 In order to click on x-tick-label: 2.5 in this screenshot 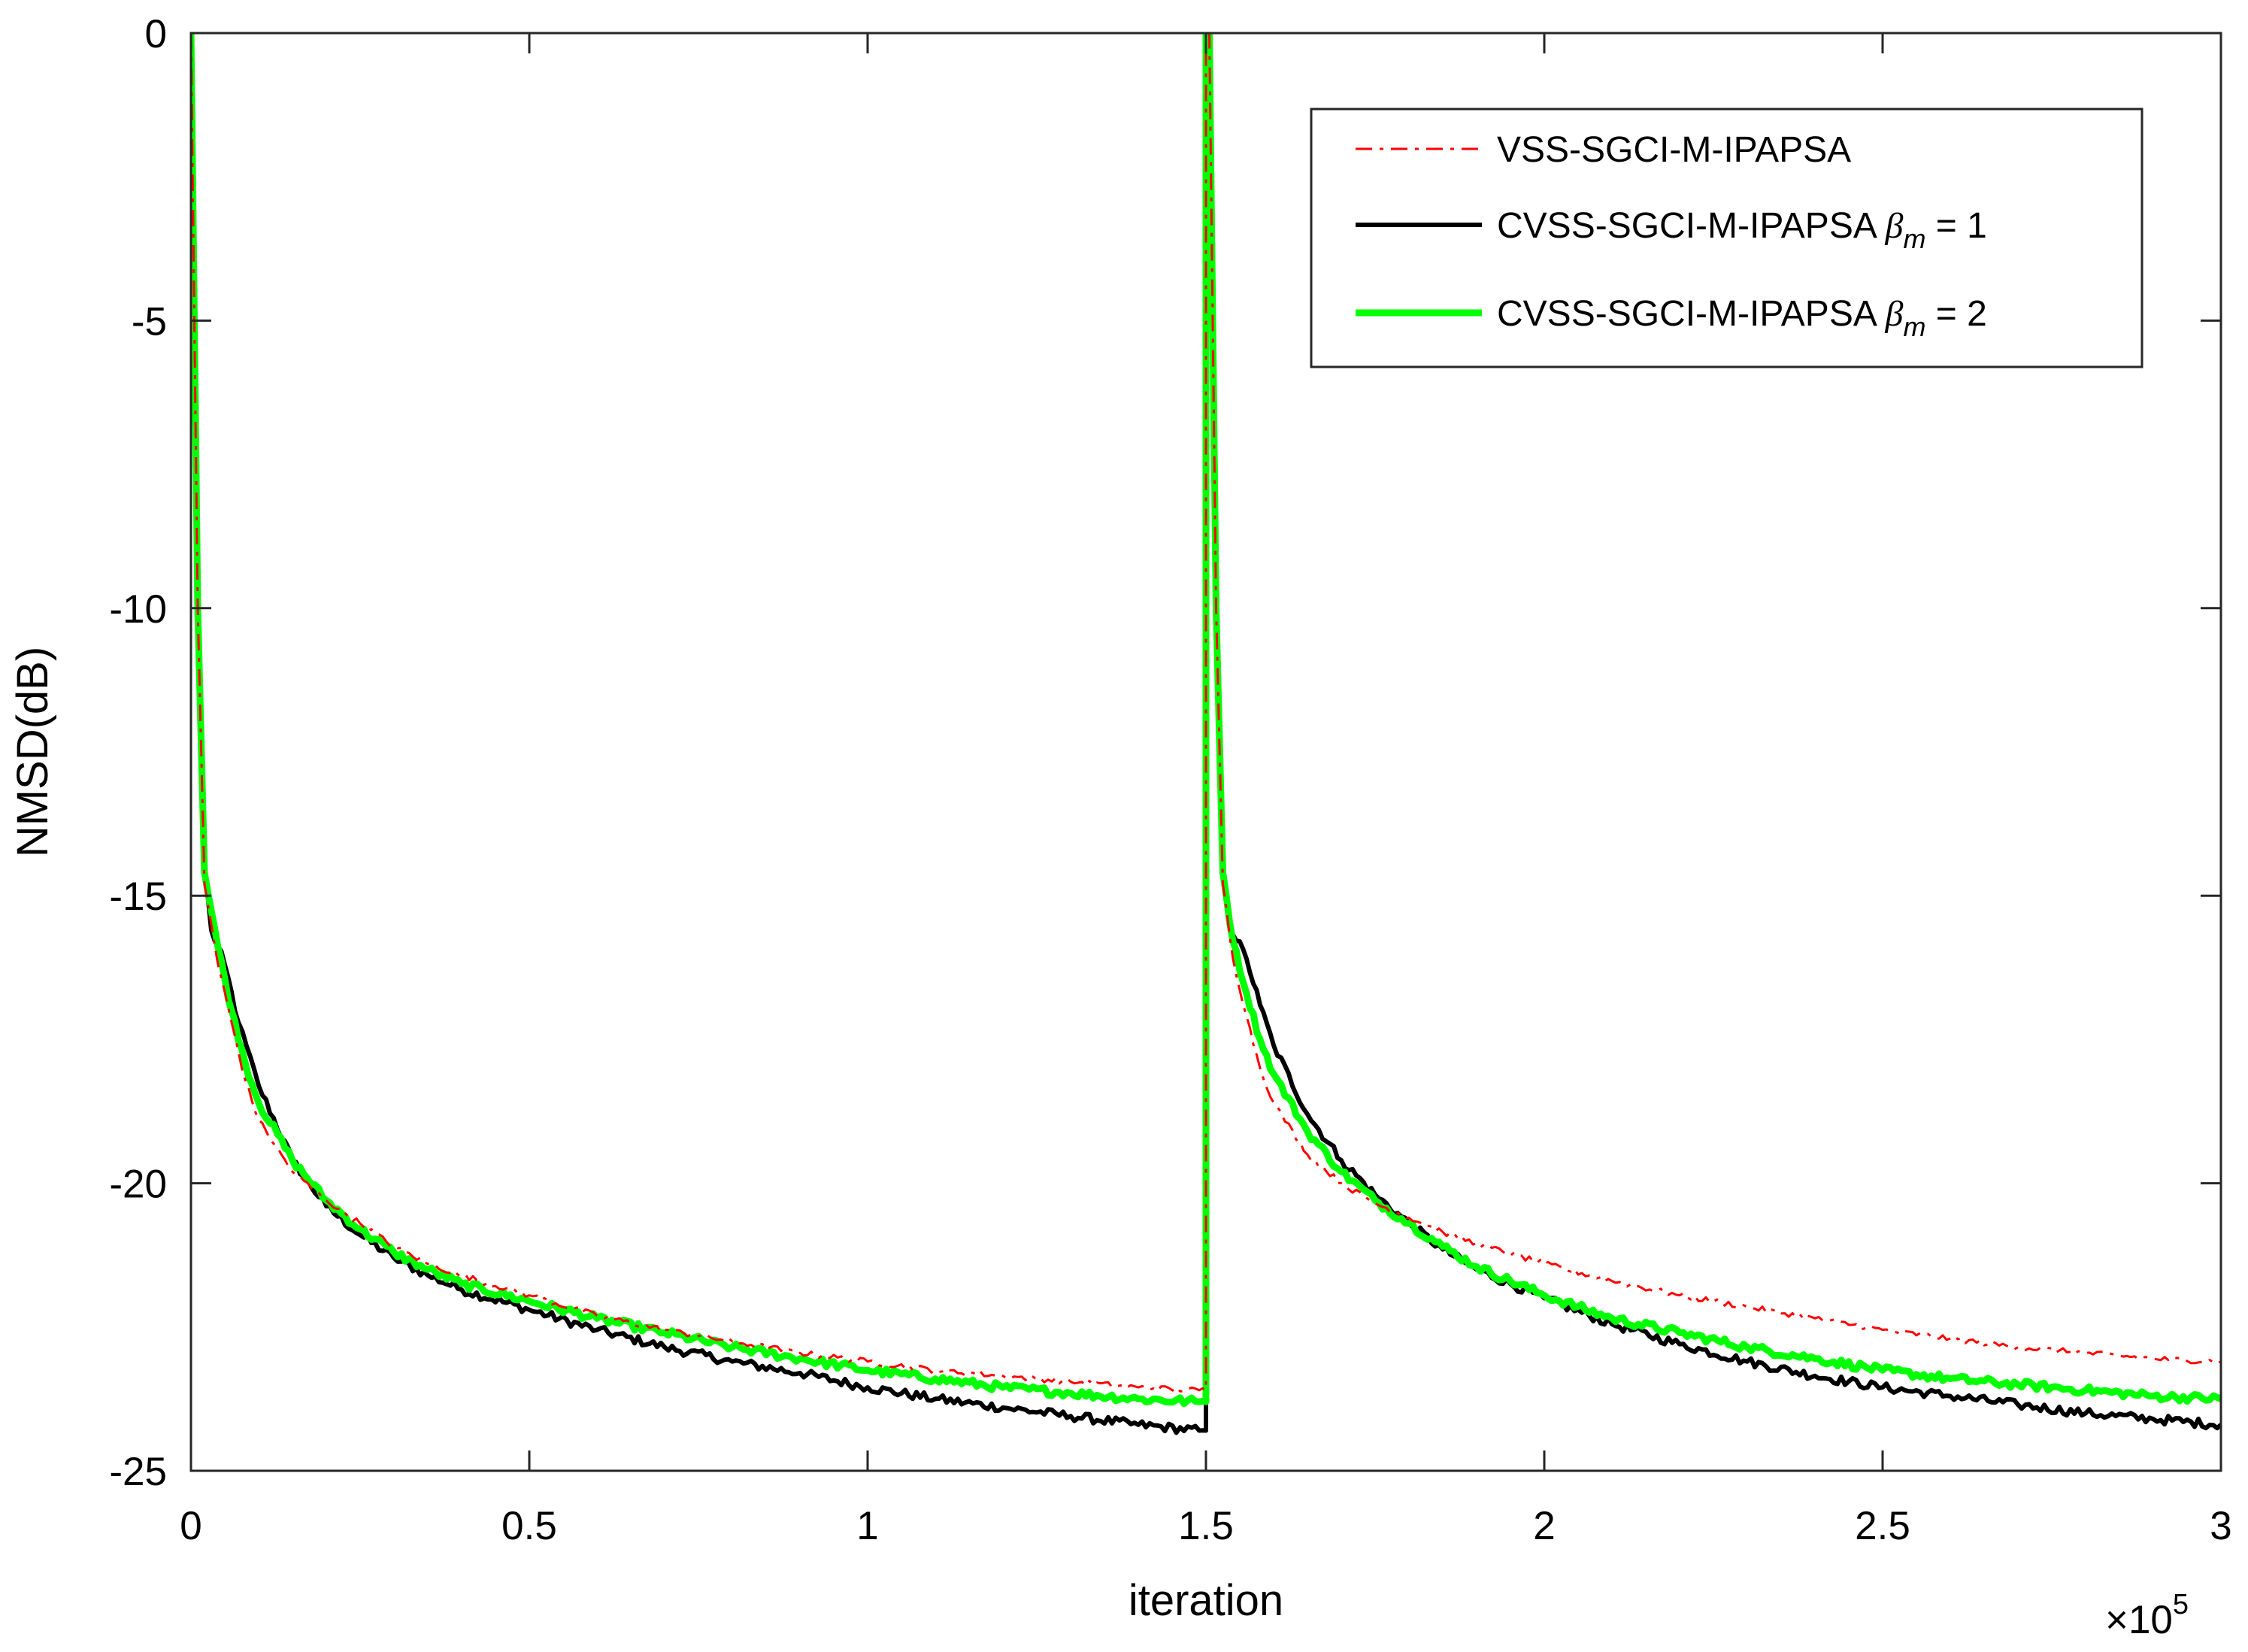, I will do `click(1882, 1526)`.